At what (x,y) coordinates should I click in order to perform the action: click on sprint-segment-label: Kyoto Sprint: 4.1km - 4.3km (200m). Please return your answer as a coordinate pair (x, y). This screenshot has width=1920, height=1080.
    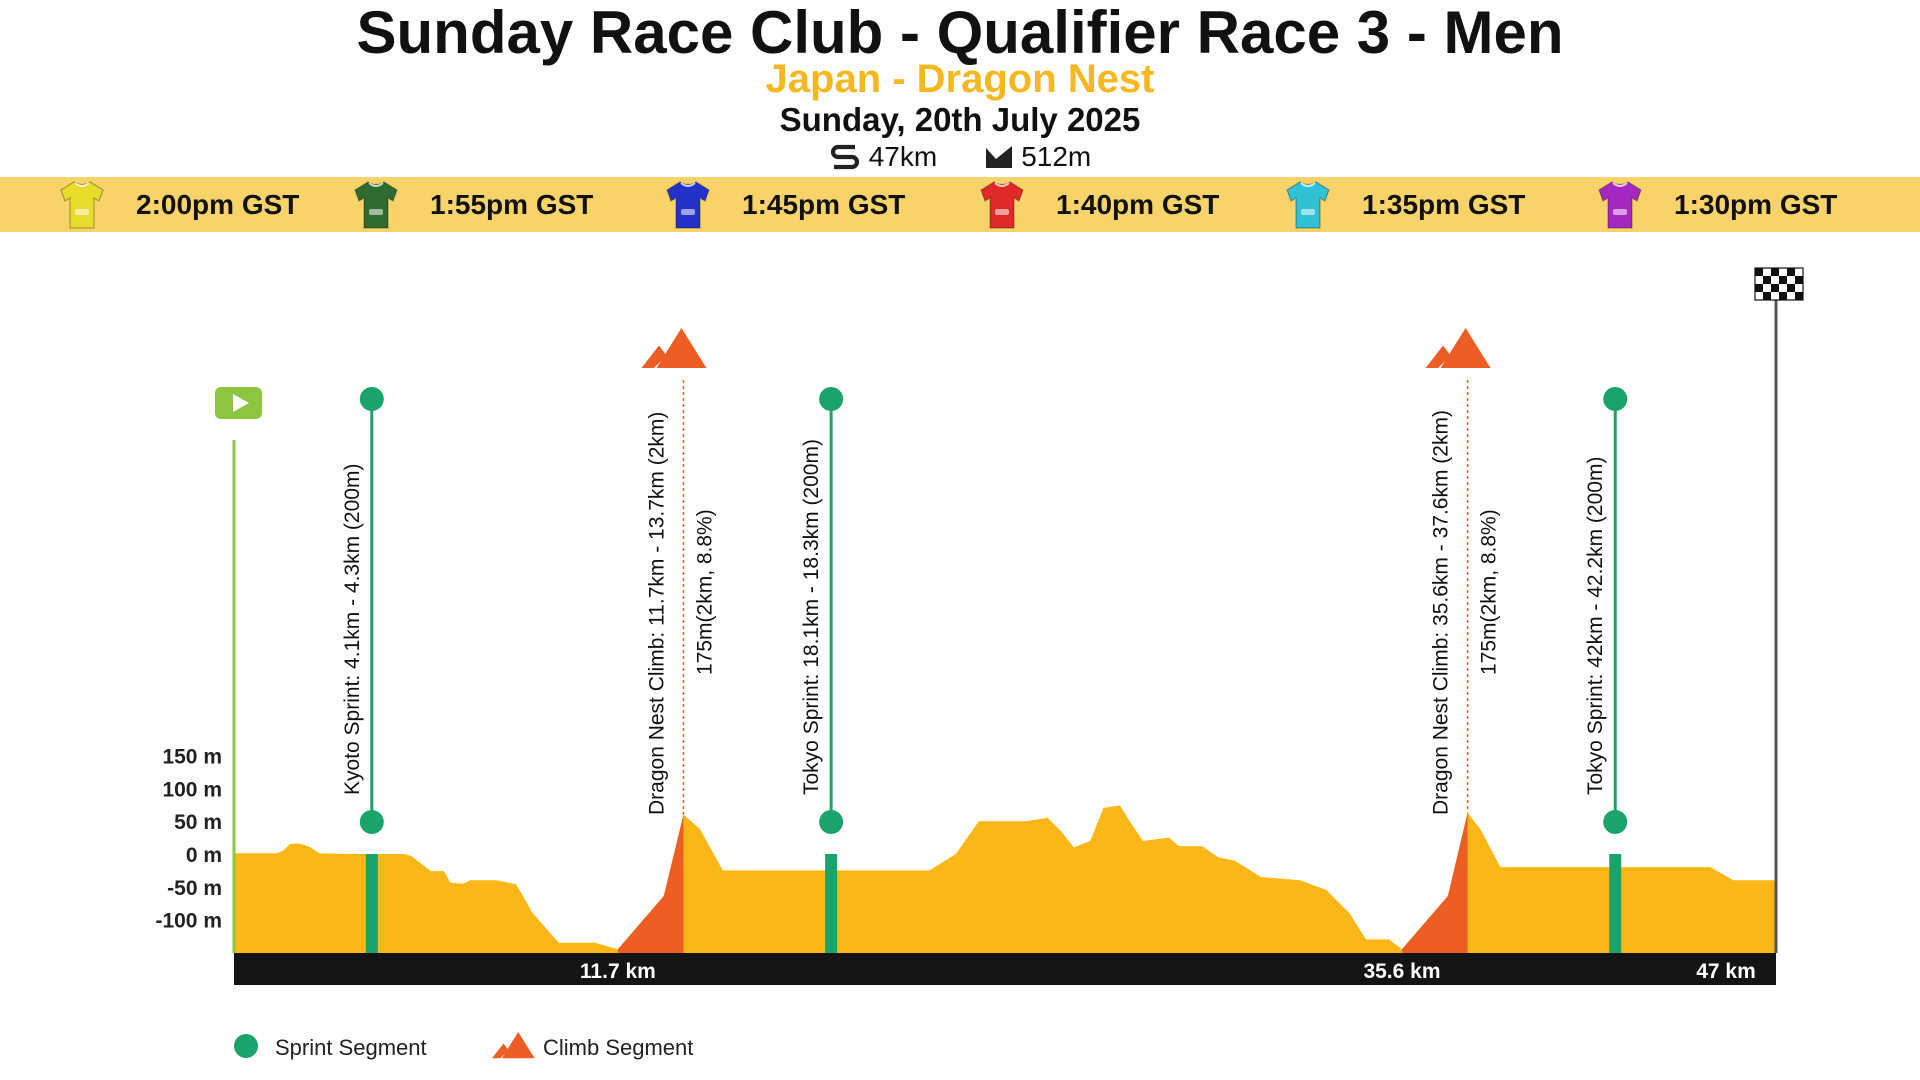
    Looking at the image, I should click on (352, 629).